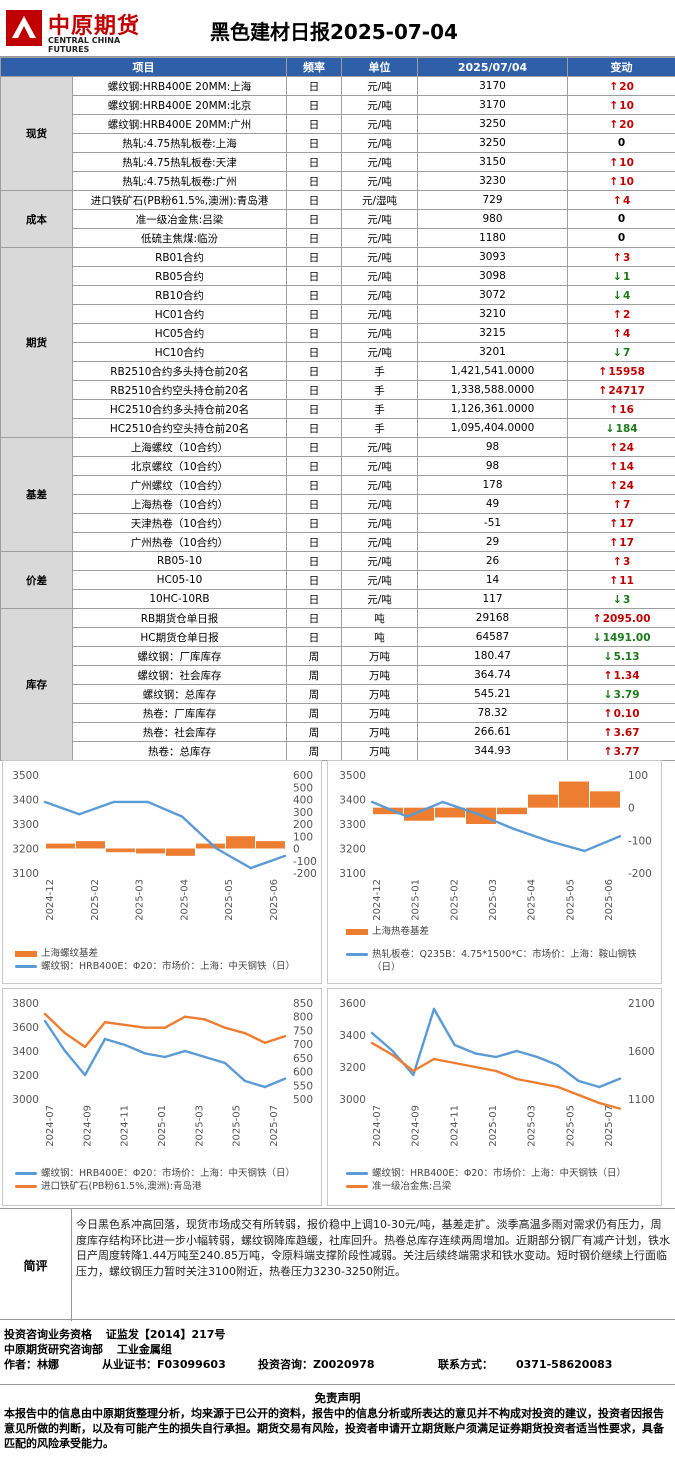 This screenshot has height=1459, width=675. Describe the element at coordinates (303, 825) in the screenshot. I see `y-right-tick-label: 200` at that location.